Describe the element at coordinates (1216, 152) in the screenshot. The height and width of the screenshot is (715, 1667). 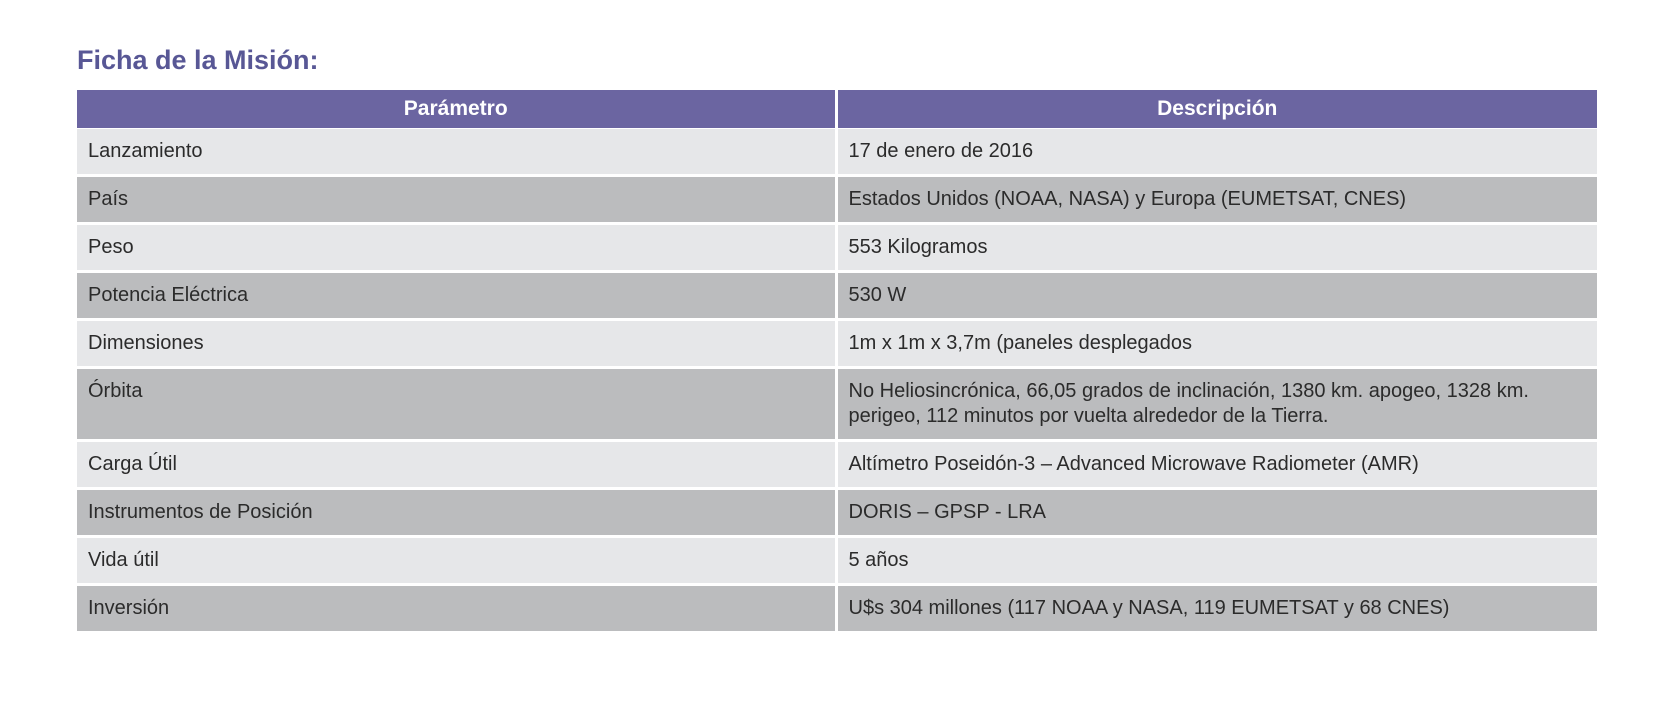
I see `description-cell: 17 de enero de 2016` at that location.